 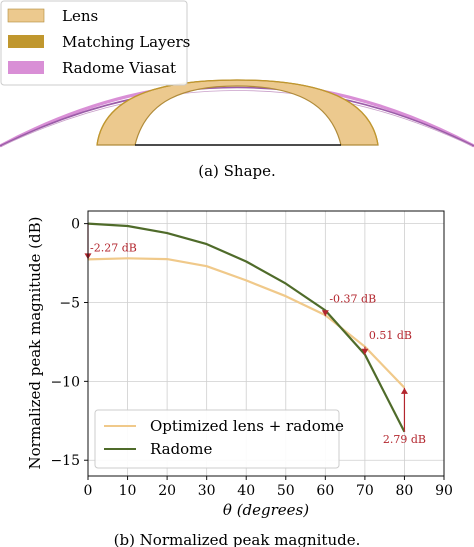 I want to click on chart-legend-box, so click(x=217, y=439).